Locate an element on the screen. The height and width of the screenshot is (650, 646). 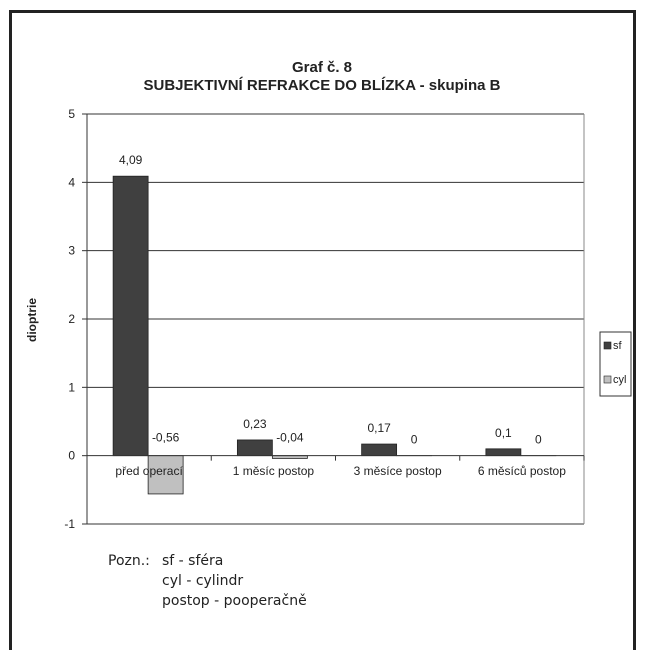
note-line-postop: postop - pooperačně is located at coordinates (234, 601).